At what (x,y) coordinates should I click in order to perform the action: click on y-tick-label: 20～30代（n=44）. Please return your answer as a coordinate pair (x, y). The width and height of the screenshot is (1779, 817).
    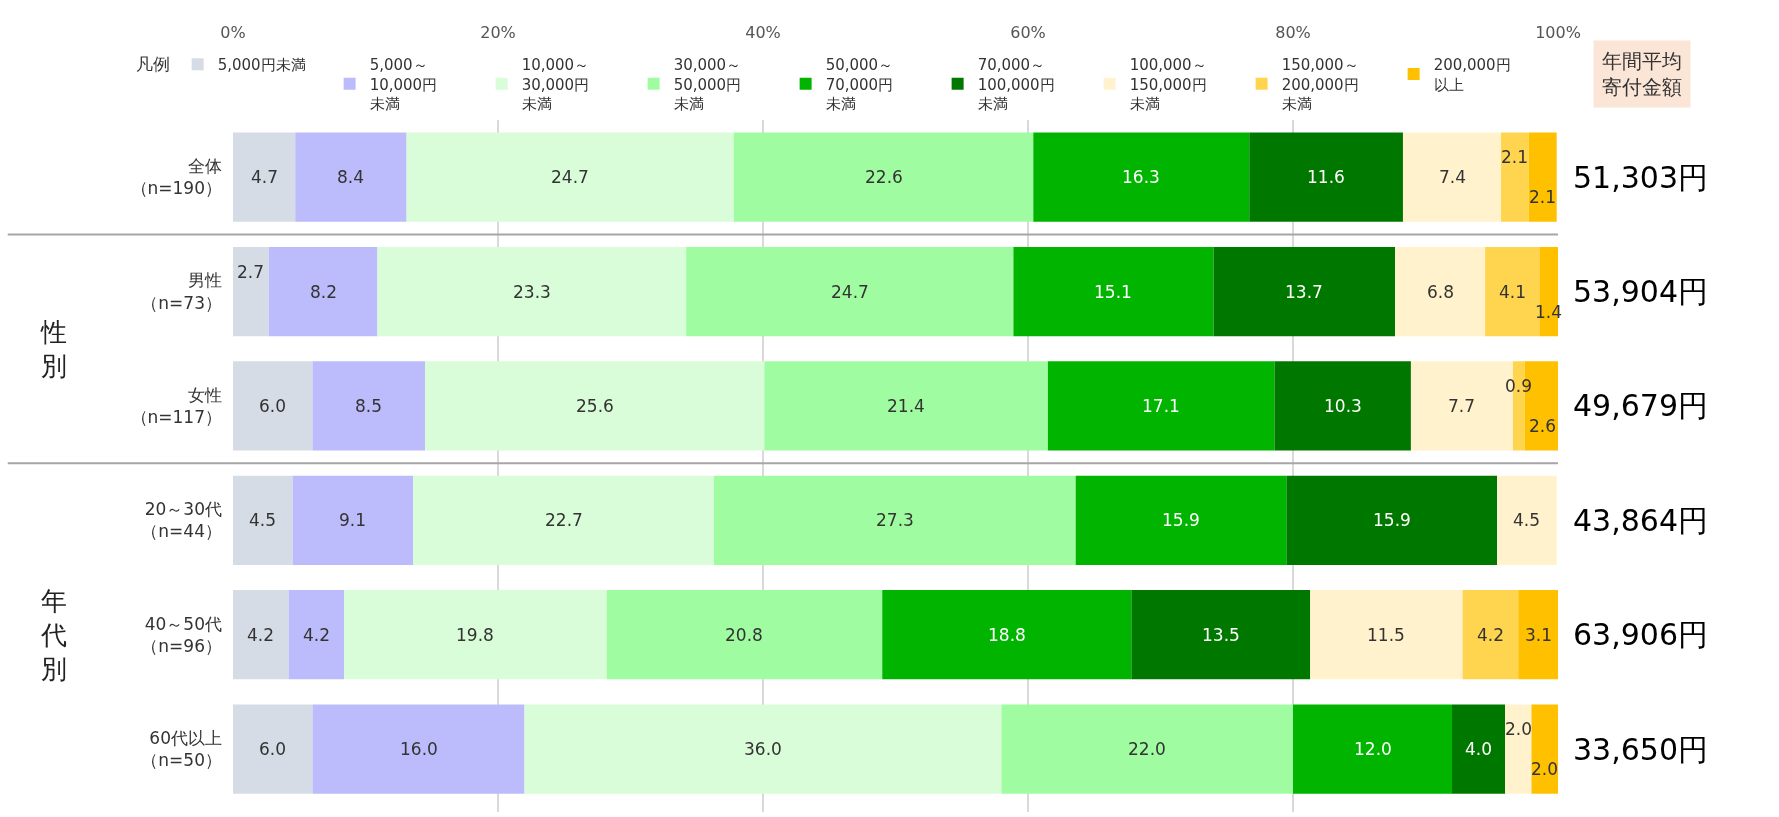
    Looking at the image, I should click on (181, 520).